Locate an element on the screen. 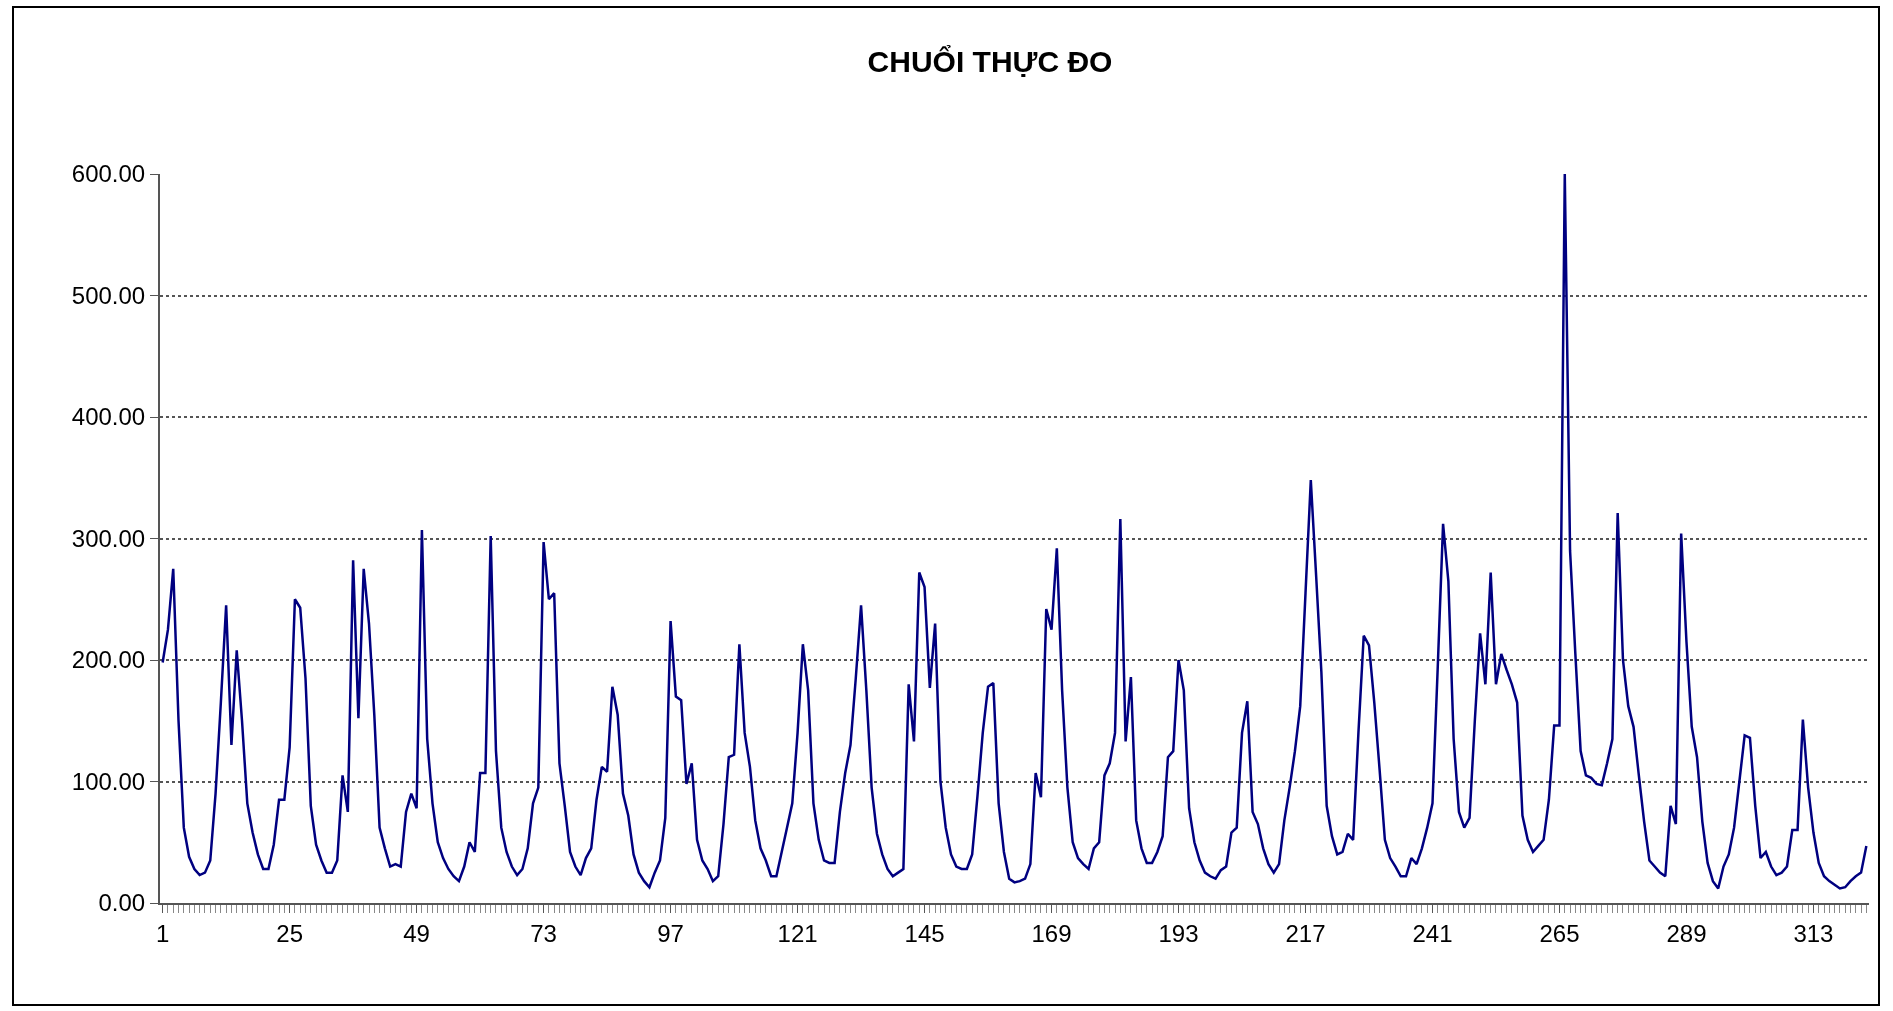 The height and width of the screenshot is (1011, 1893). x-tick-label: 73 is located at coordinates (543, 933).